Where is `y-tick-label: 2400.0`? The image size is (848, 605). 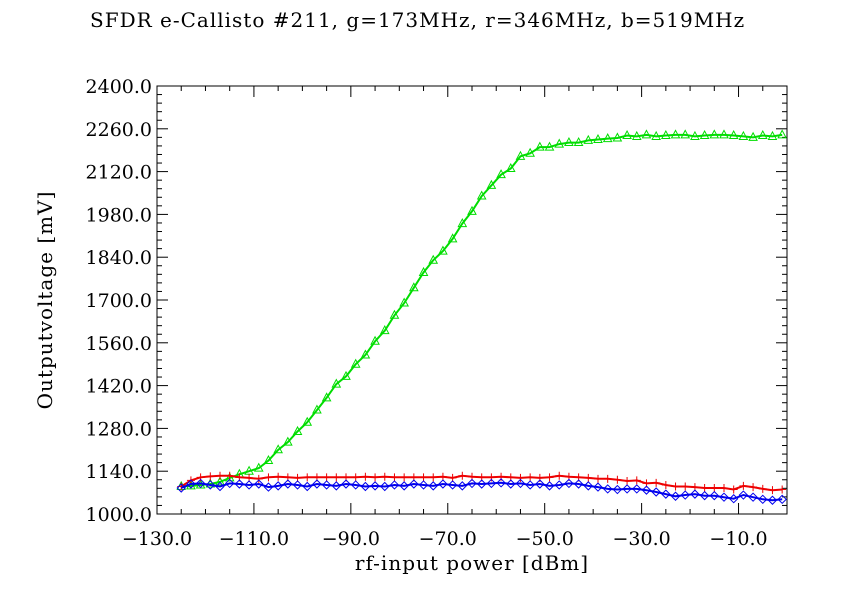
y-tick-label: 2400.0 is located at coordinates (119, 87).